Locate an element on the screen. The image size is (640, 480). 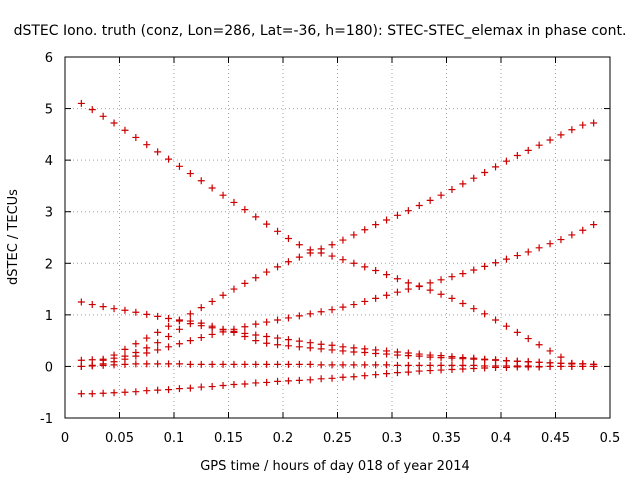
y-tick-label: 2 is located at coordinates (49, 264).